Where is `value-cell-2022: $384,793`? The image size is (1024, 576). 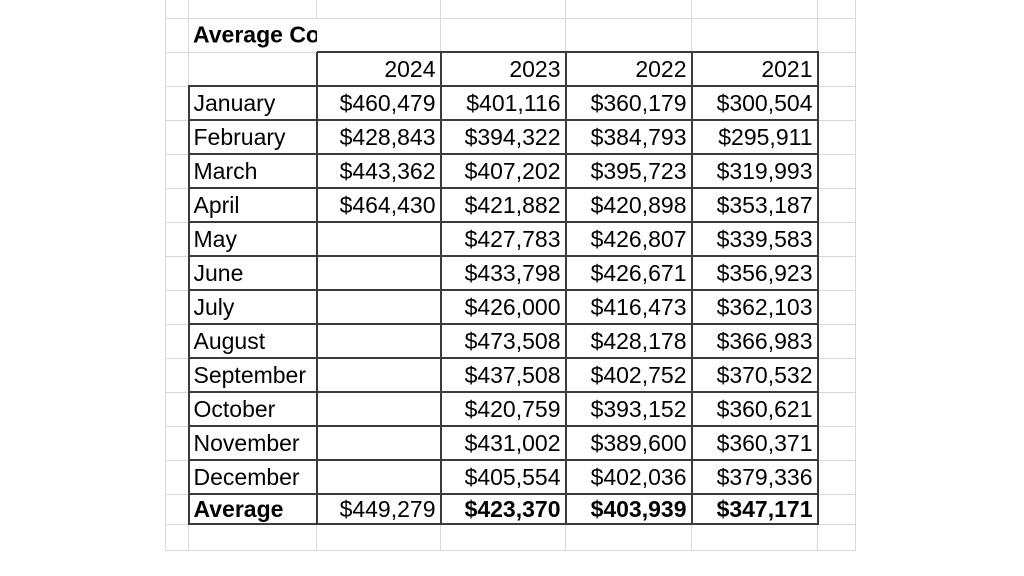 value-cell-2022: $384,793 is located at coordinates (628, 137).